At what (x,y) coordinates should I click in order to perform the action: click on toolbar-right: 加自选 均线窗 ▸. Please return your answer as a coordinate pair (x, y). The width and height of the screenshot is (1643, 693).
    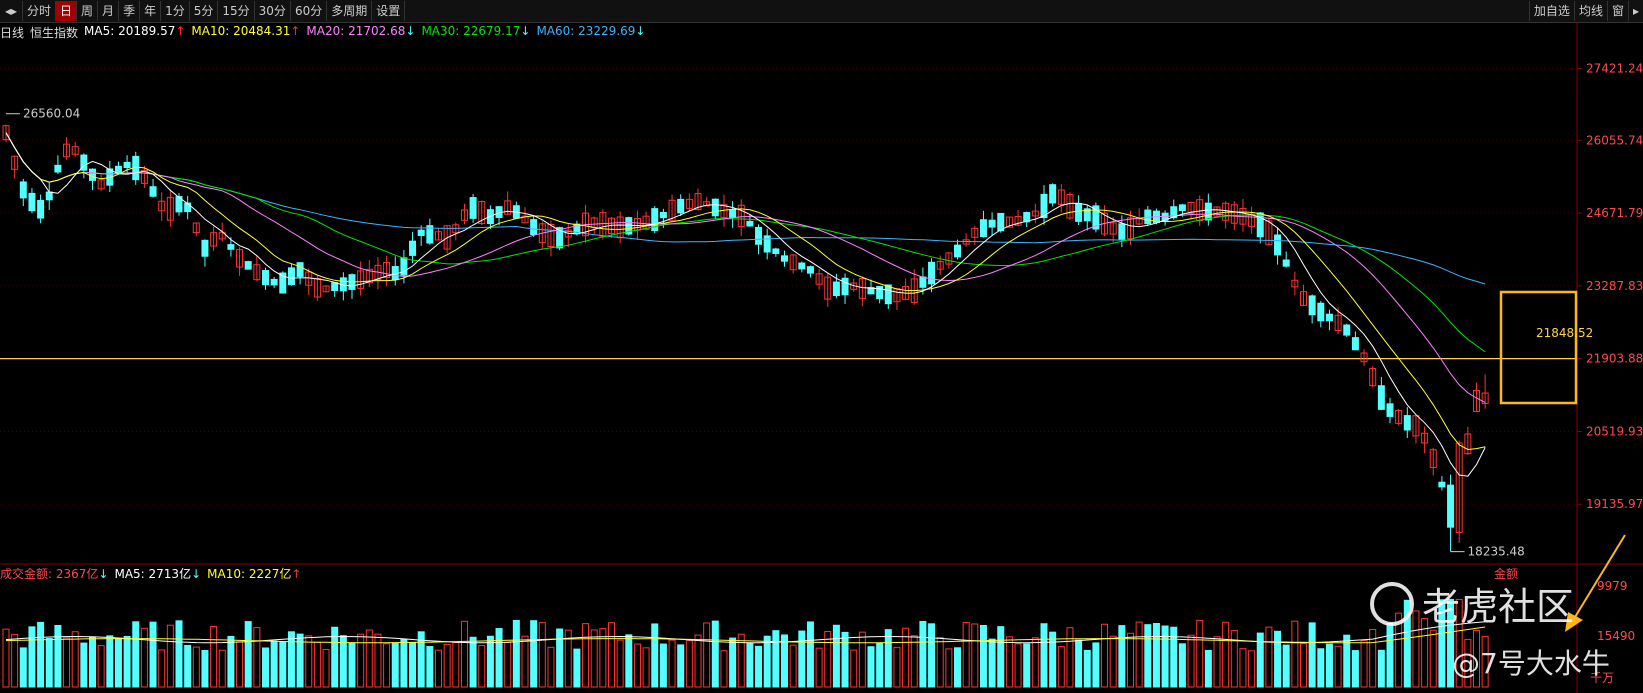
    Looking at the image, I should click on (1585, 11).